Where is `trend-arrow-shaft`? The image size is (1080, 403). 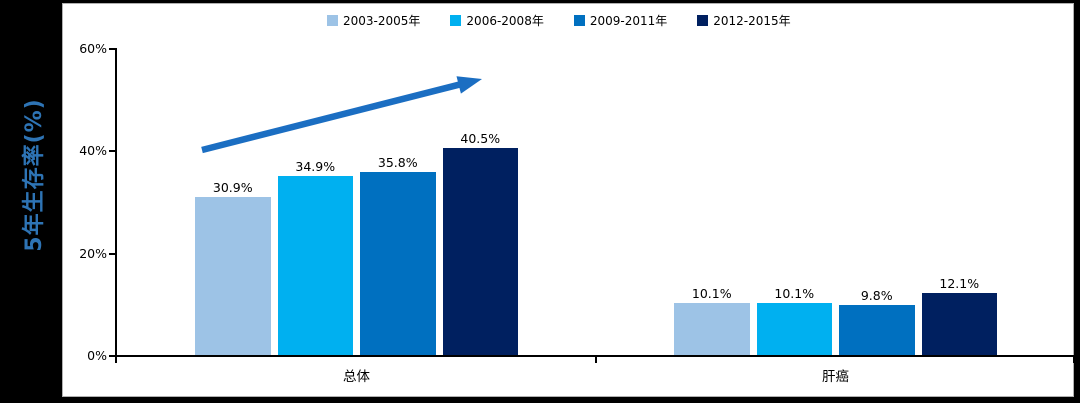 trend-arrow-shaft is located at coordinates (330, 117).